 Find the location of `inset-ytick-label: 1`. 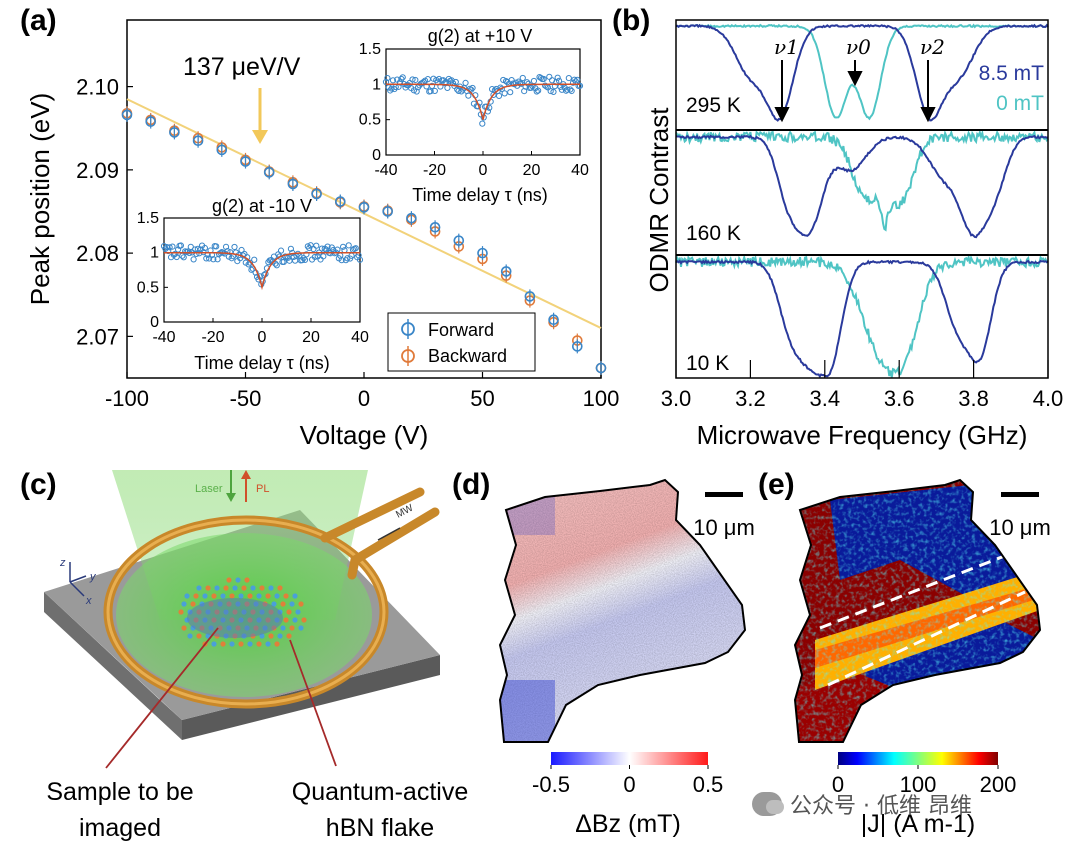

inset-ytick-label: 1 is located at coordinates (154, 253).